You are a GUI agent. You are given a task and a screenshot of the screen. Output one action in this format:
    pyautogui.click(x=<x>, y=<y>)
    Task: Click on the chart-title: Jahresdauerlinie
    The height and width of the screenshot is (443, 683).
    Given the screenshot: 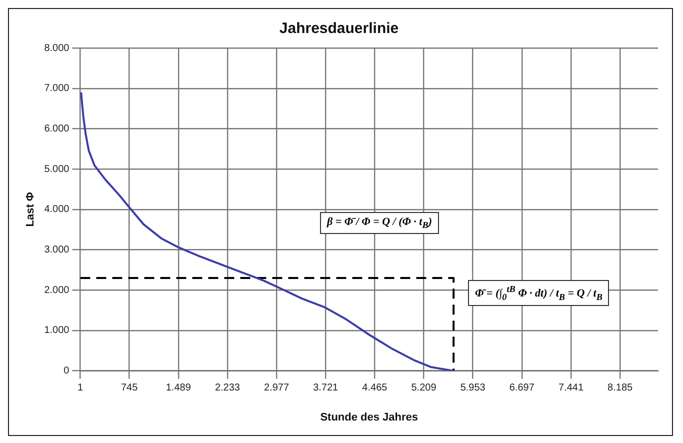 What is the action you would take?
    pyautogui.click(x=339, y=29)
    